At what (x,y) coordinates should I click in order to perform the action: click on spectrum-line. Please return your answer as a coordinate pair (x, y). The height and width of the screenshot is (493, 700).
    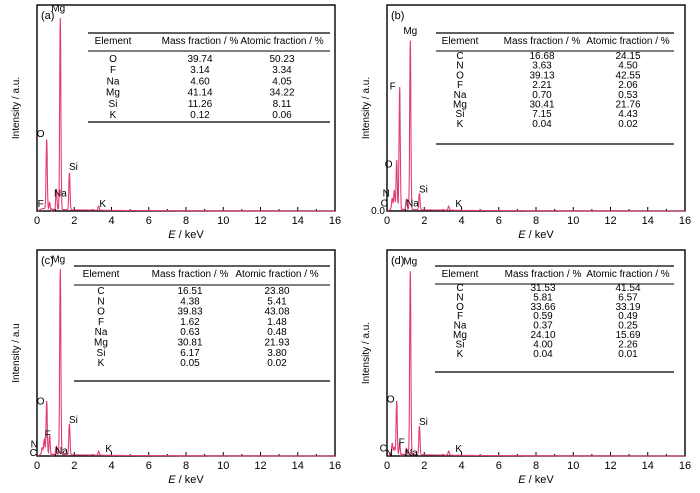
    Looking at the image, I should click on (536, 126).